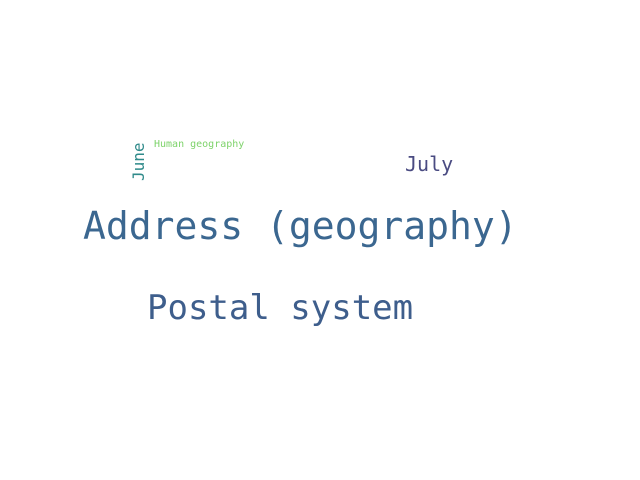 This screenshot has width=640, height=480. I want to click on word-address-geography: Address (geography), so click(300, 226).